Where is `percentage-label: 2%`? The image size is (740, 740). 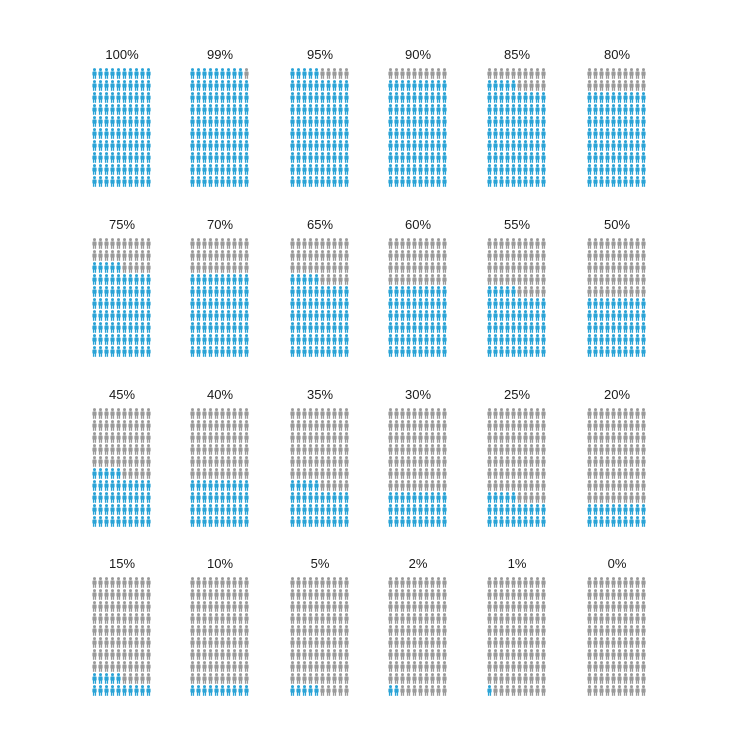 percentage-label: 2% is located at coordinates (418, 563).